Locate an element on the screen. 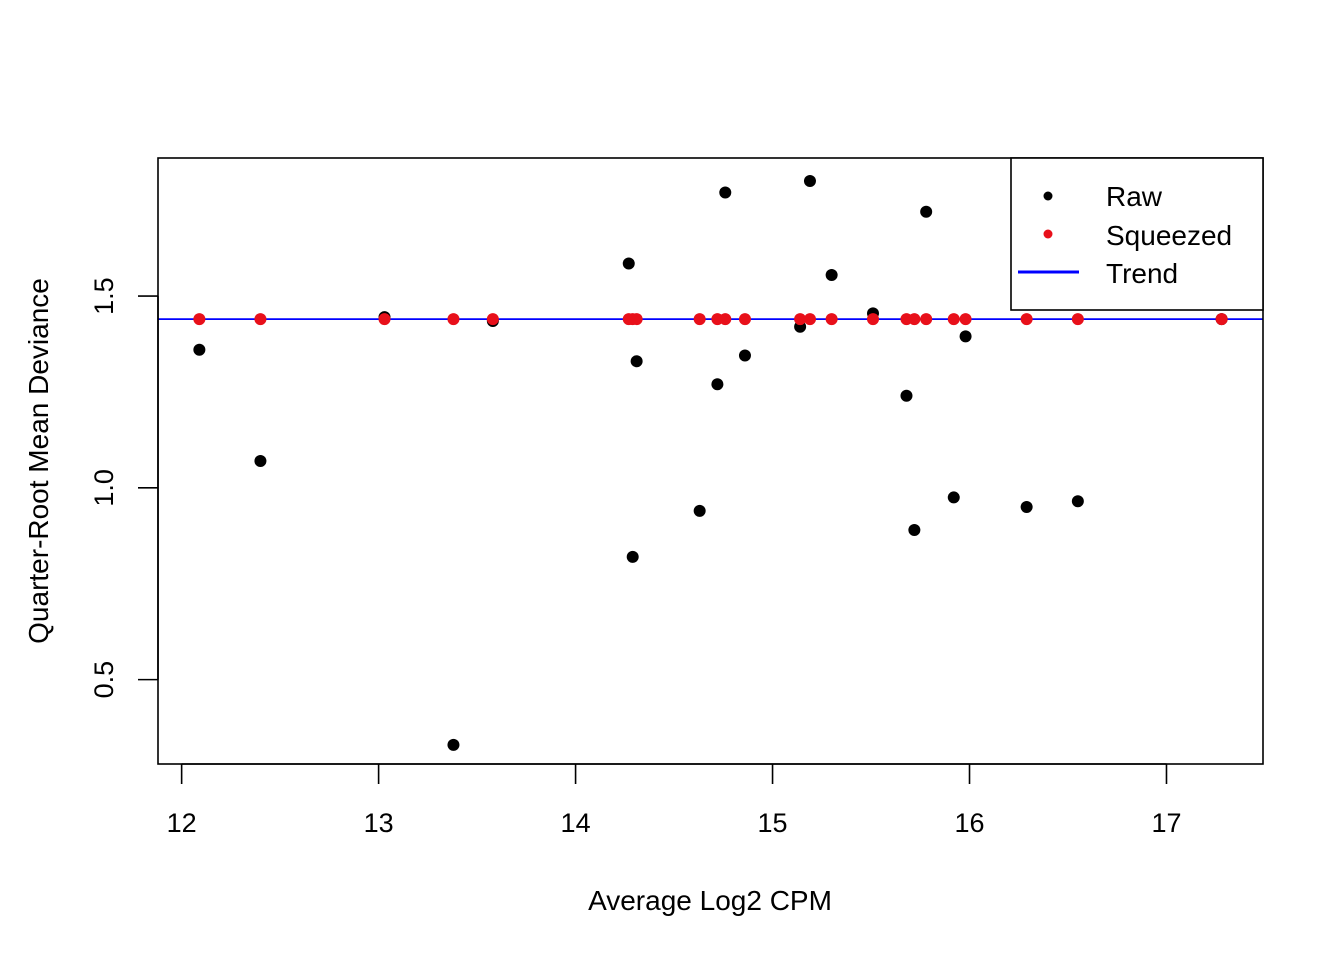 Image resolution: width=1344 pixels, height=960 pixels. x-tick-label: 13 is located at coordinates (379, 823).